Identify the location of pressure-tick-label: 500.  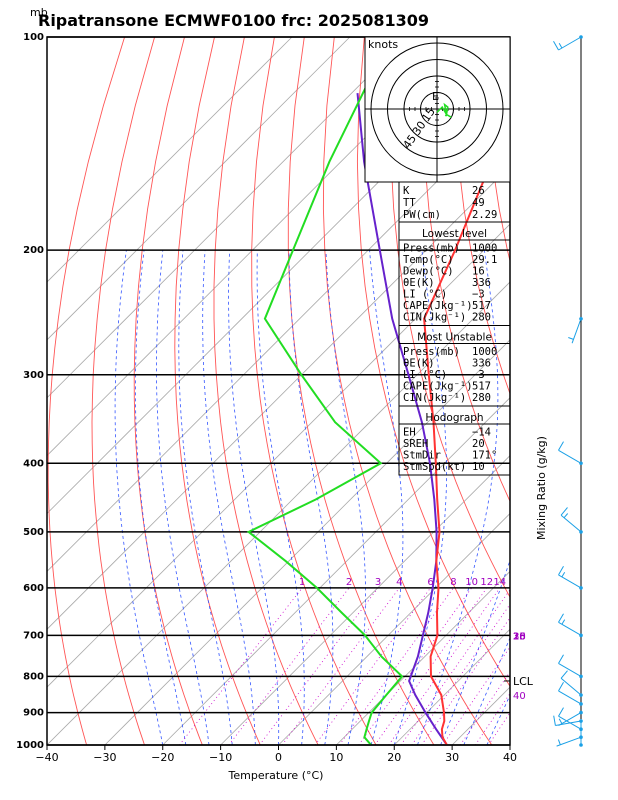
(33, 532).